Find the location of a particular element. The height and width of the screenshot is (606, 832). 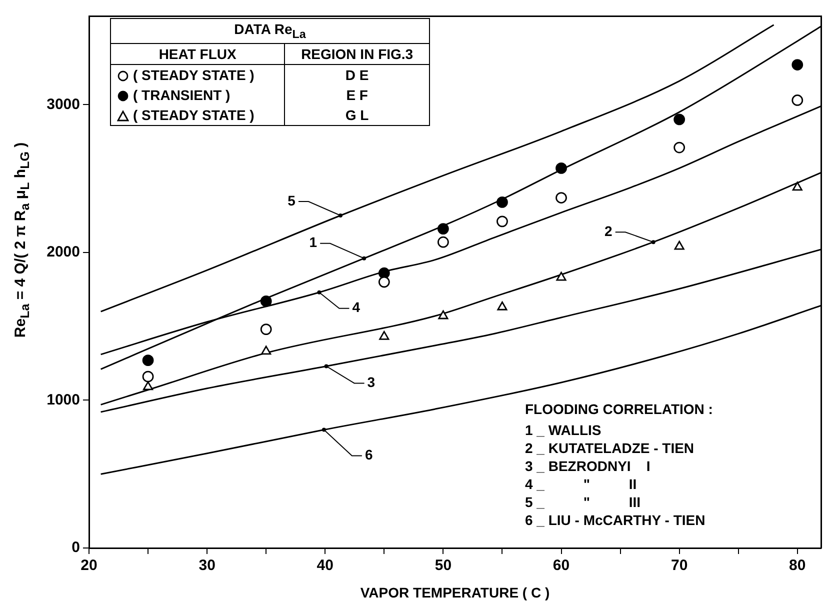

annotation: 4 is located at coordinates (356, 307).